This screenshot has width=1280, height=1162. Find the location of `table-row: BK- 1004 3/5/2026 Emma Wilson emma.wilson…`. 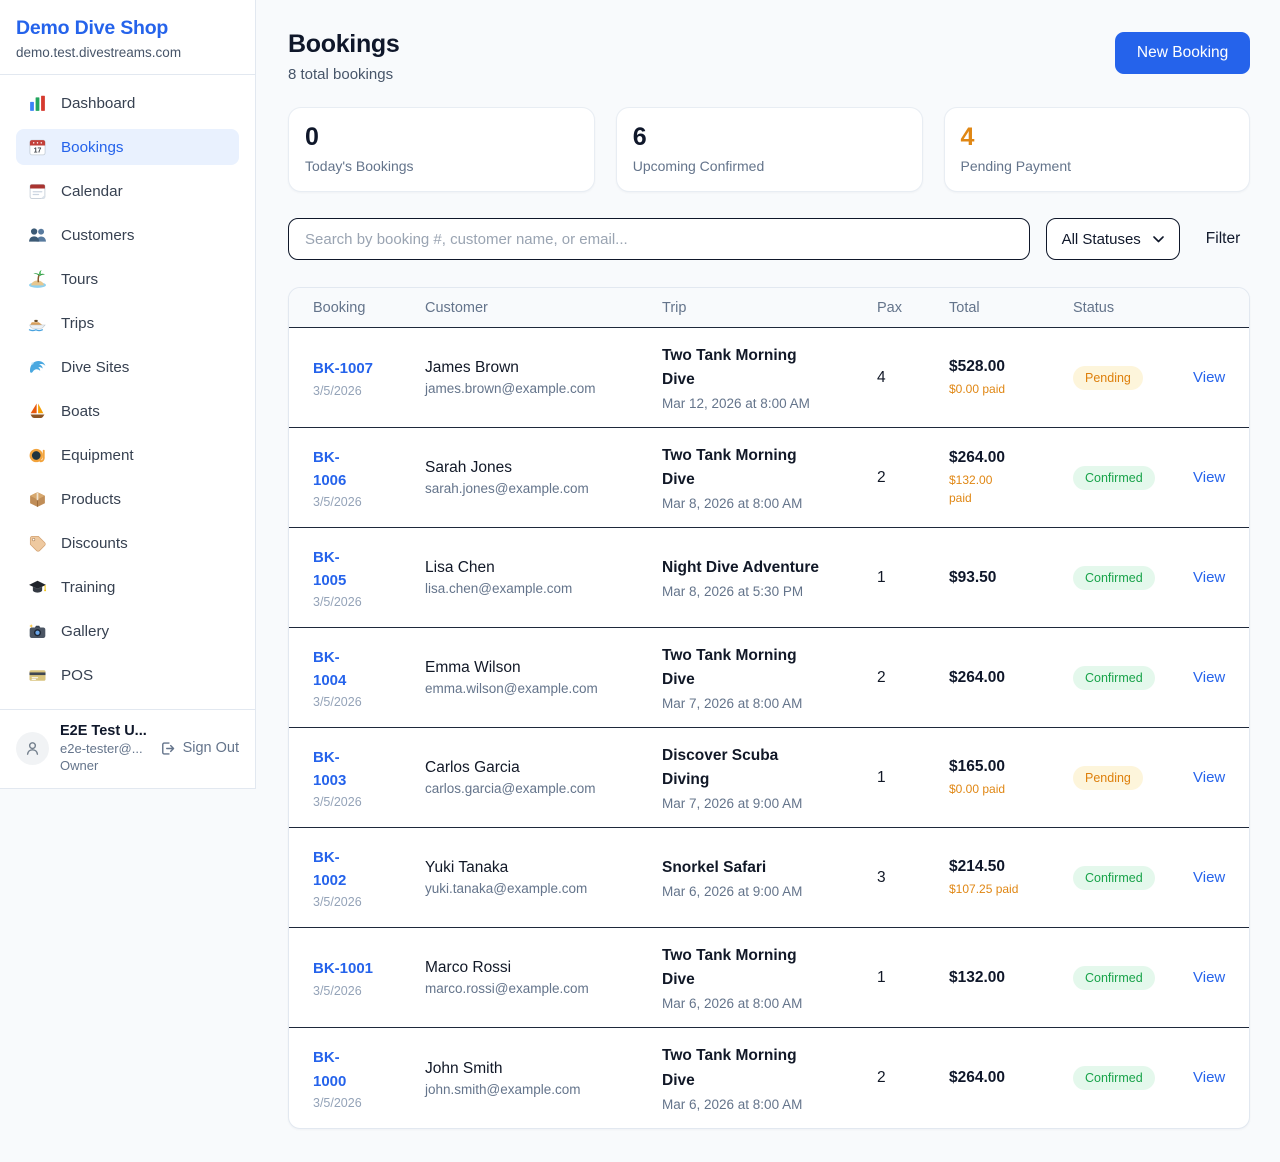

table-row: BK- 1004 3/5/2026 Emma Wilson emma.wilson… is located at coordinates (769, 678).